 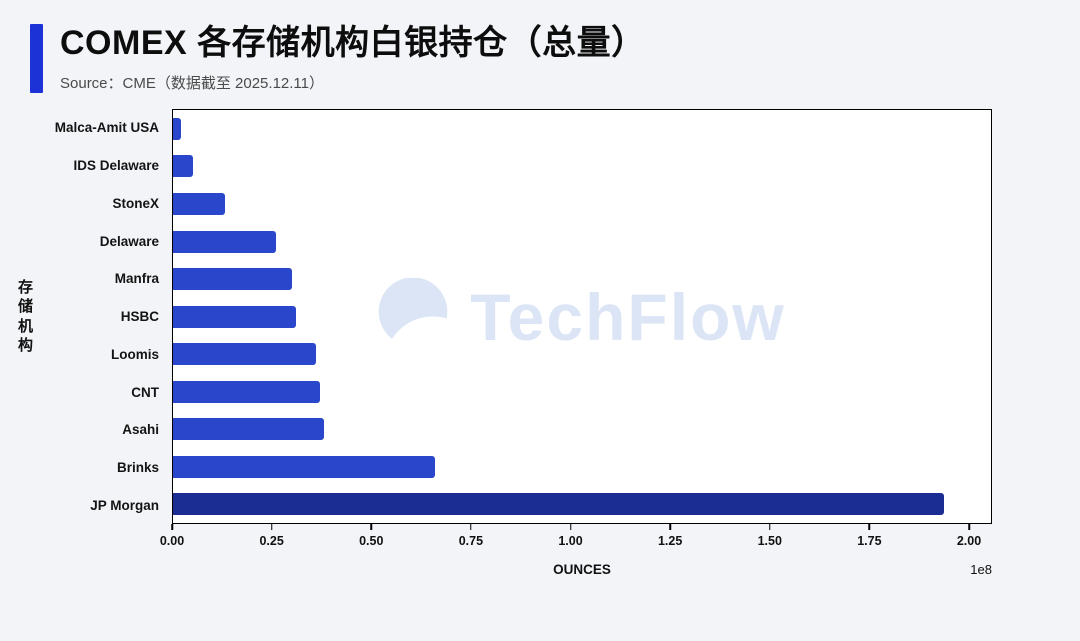 What do you see at coordinates (106, 128) in the screenshot?
I see `category-label: Malca-Amit USA` at bounding box center [106, 128].